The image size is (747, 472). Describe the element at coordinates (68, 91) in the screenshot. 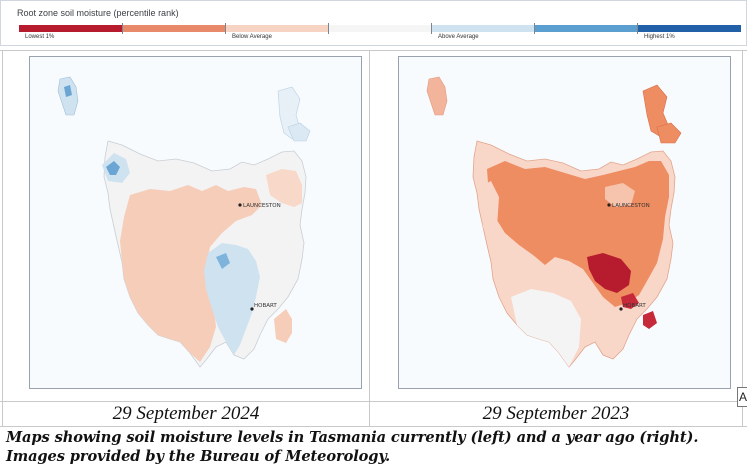

I see `king-island-wet-patch` at that location.